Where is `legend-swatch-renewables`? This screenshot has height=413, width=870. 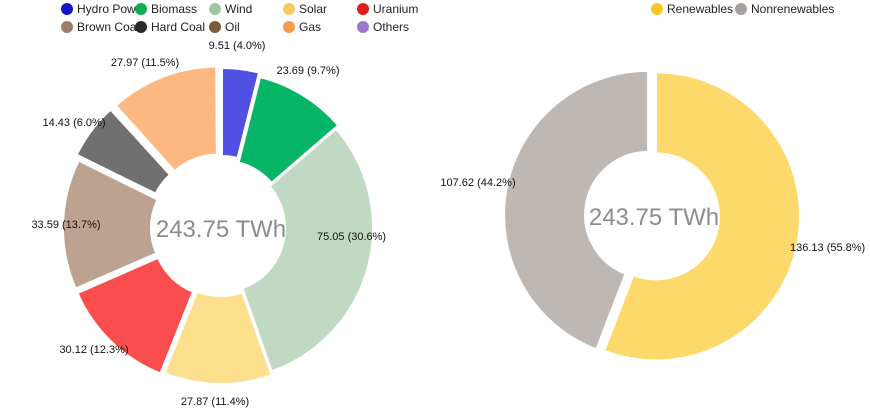 legend-swatch-renewables is located at coordinates (657, 9).